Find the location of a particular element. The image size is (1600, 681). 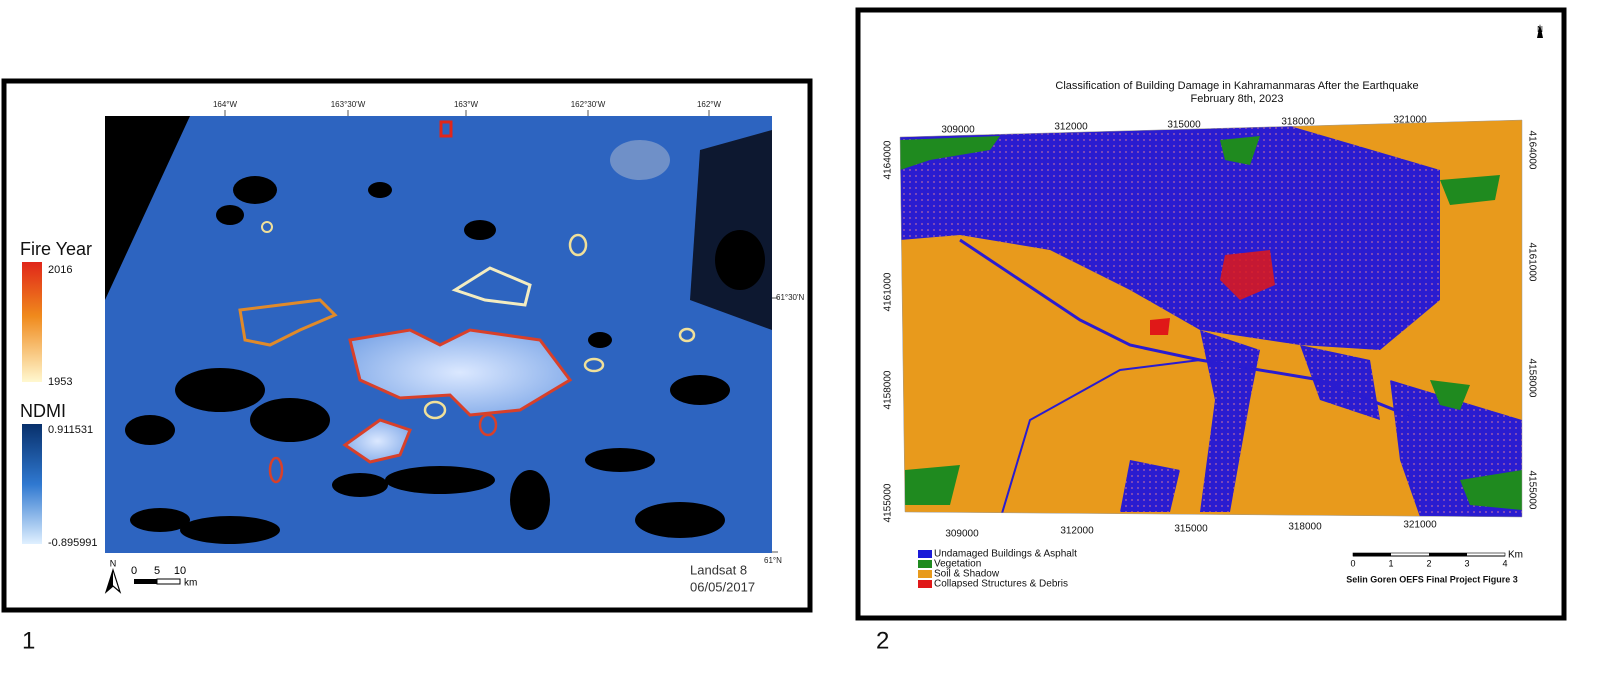

north-label: N is located at coordinates (113, 563).